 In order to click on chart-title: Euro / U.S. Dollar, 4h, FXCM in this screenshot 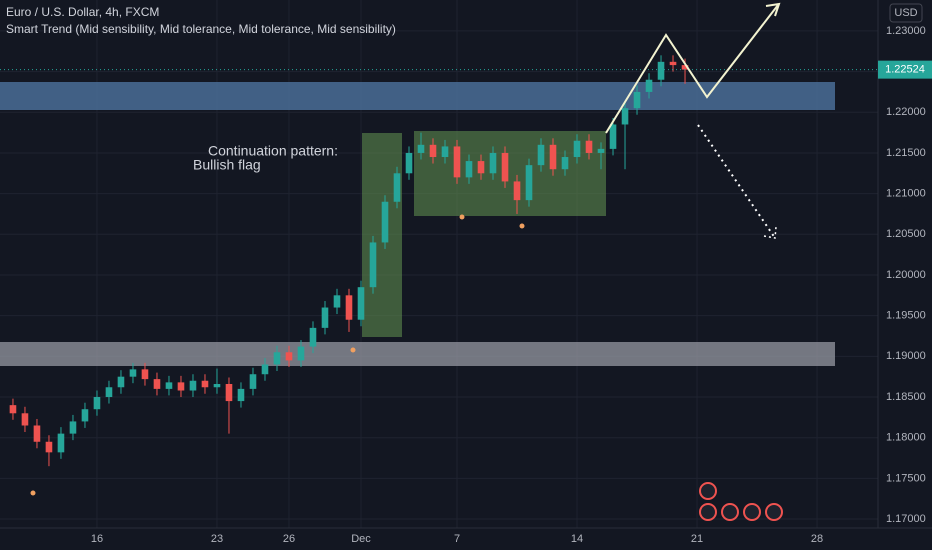, I will do `click(82, 12)`.